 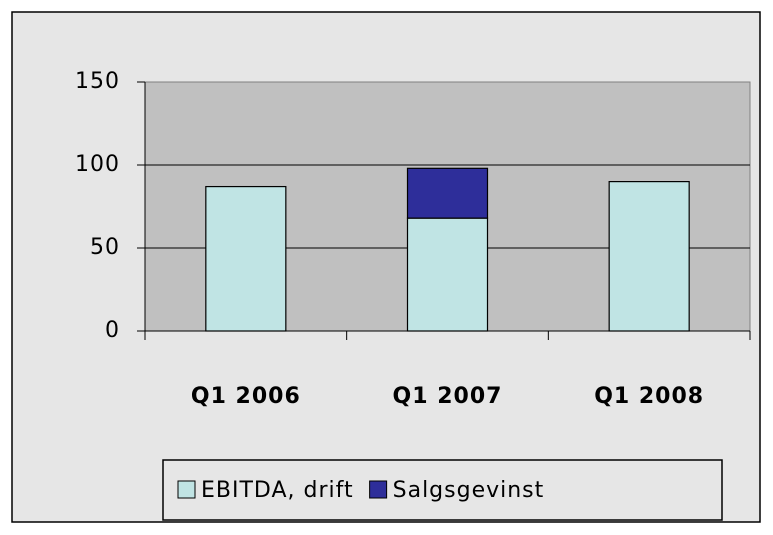 I want to click on y-tick-label: 50, so click(x=105, y=247).